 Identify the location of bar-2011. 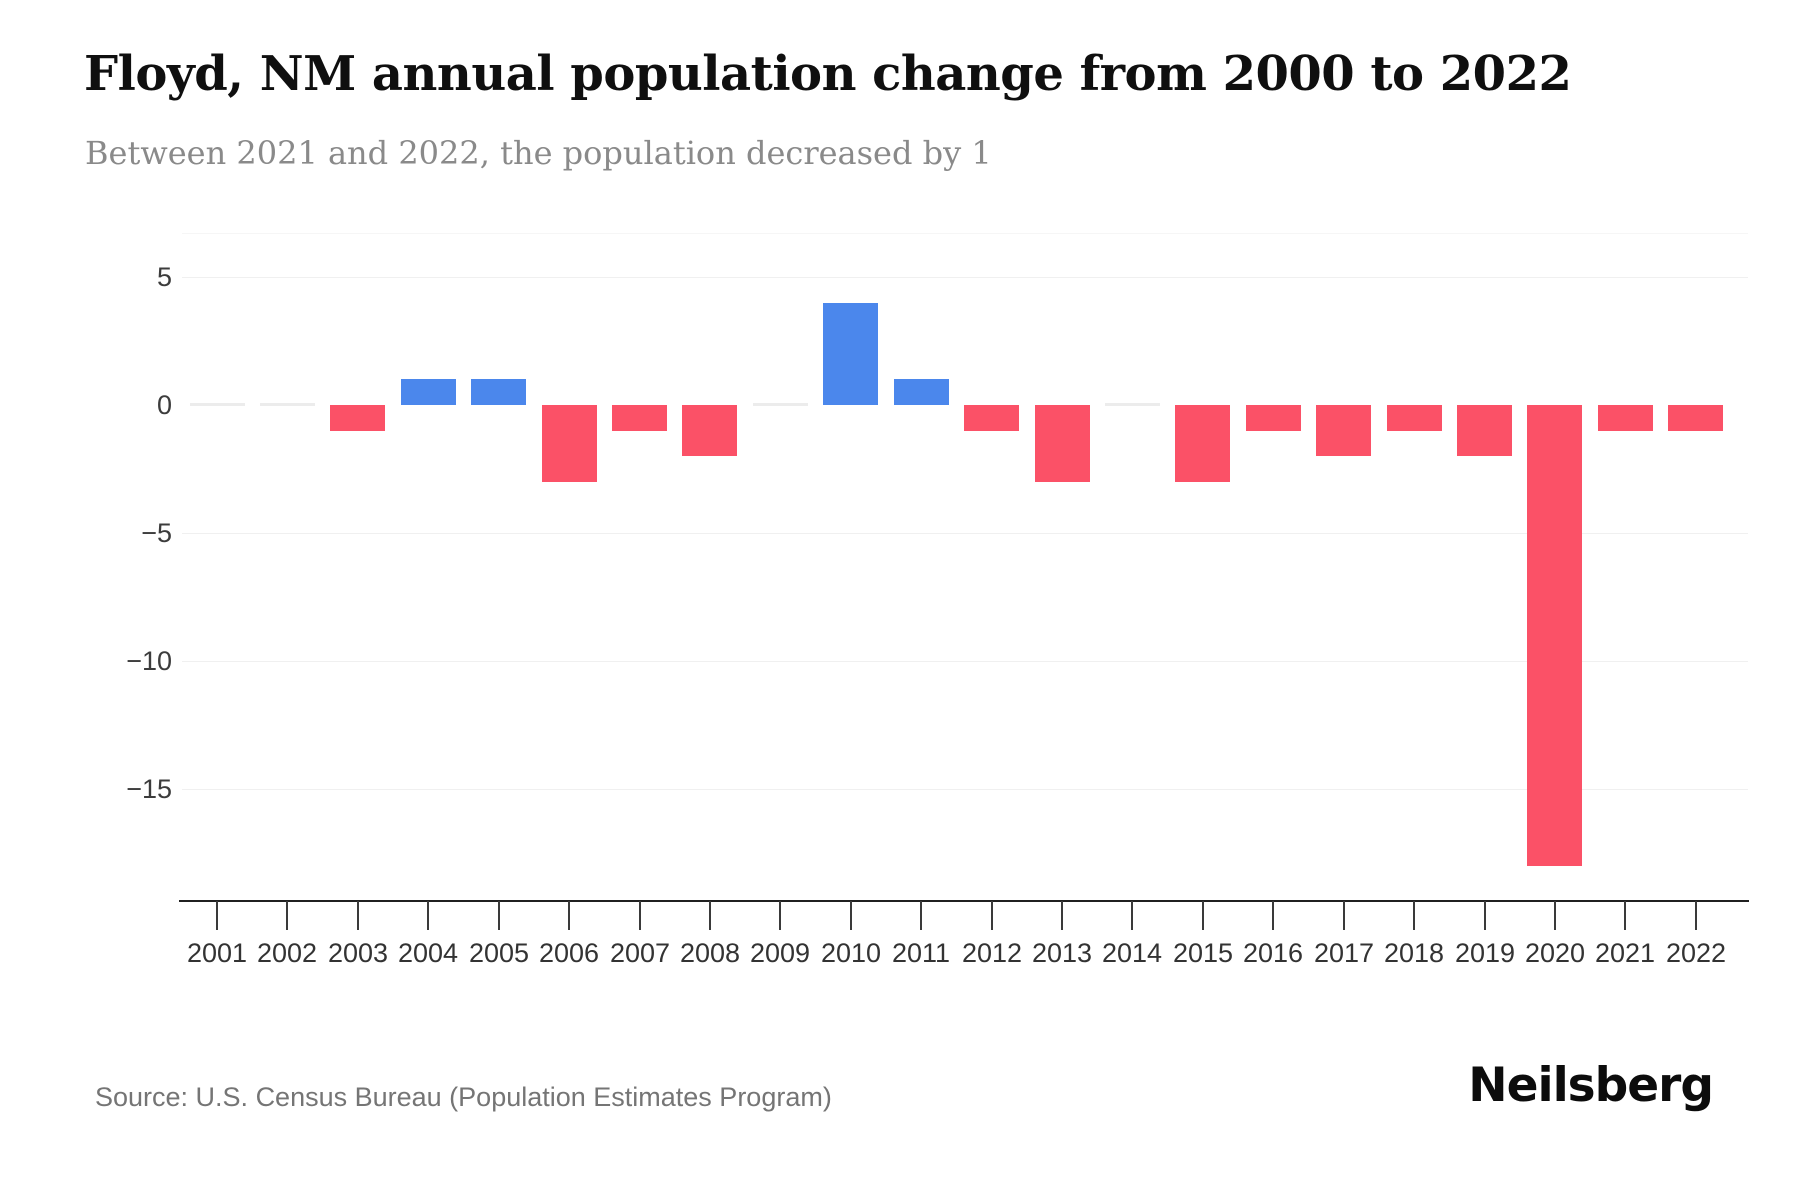
(921, 392).